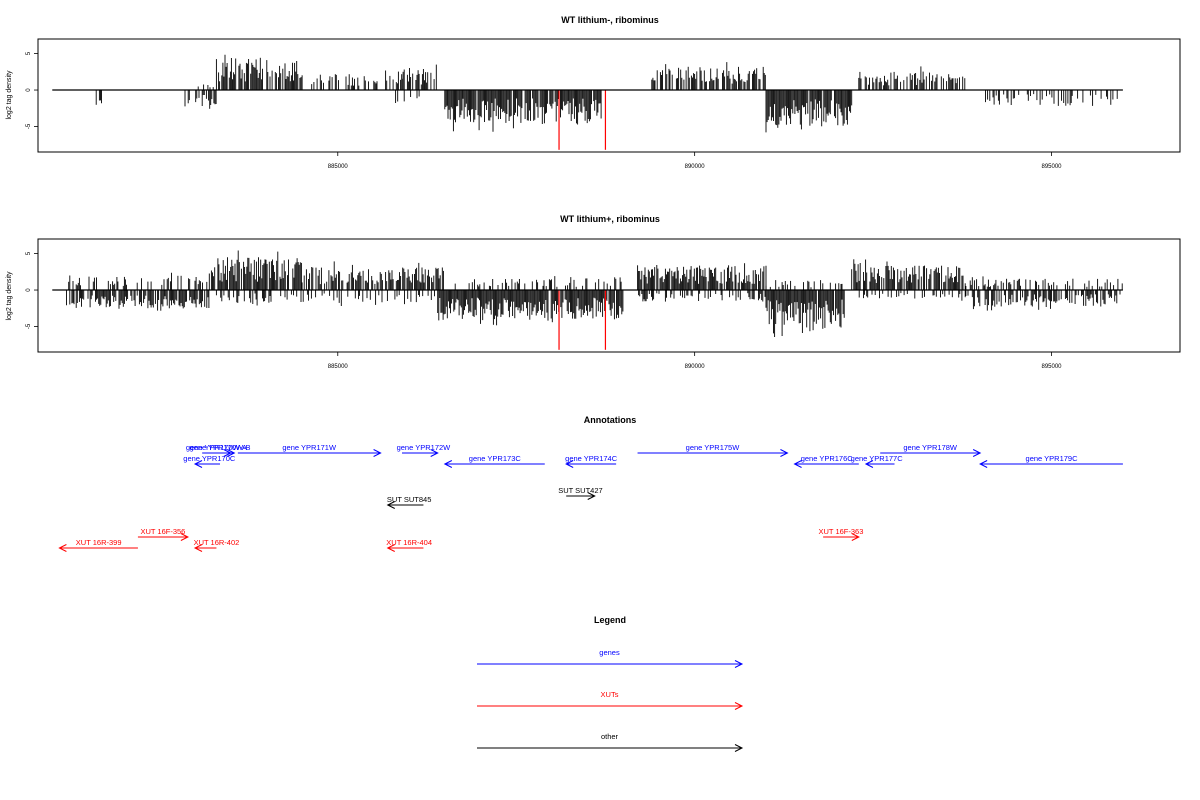 This screenshot has height=800, width=1200. I want to click on feature-label: gene YPR179C, so click(1052, 458).